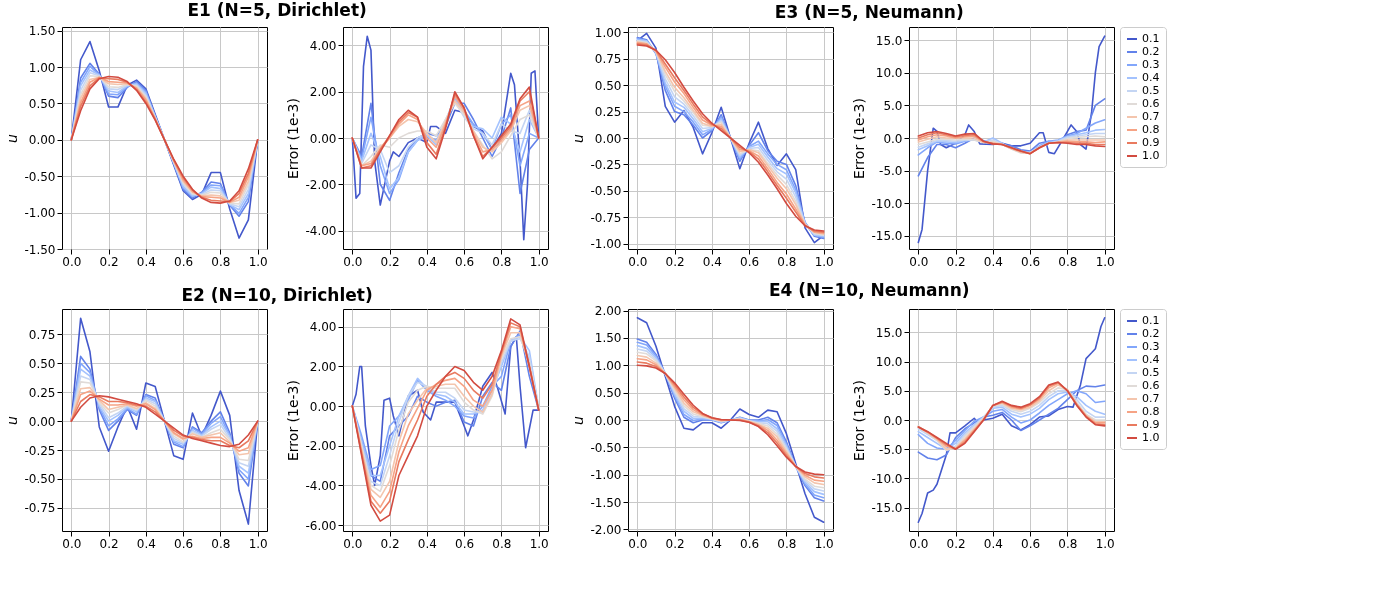 The width and height of the screenshot is (1389, 608). I want to click on legend-label: 1.0, so click(1151, 155).